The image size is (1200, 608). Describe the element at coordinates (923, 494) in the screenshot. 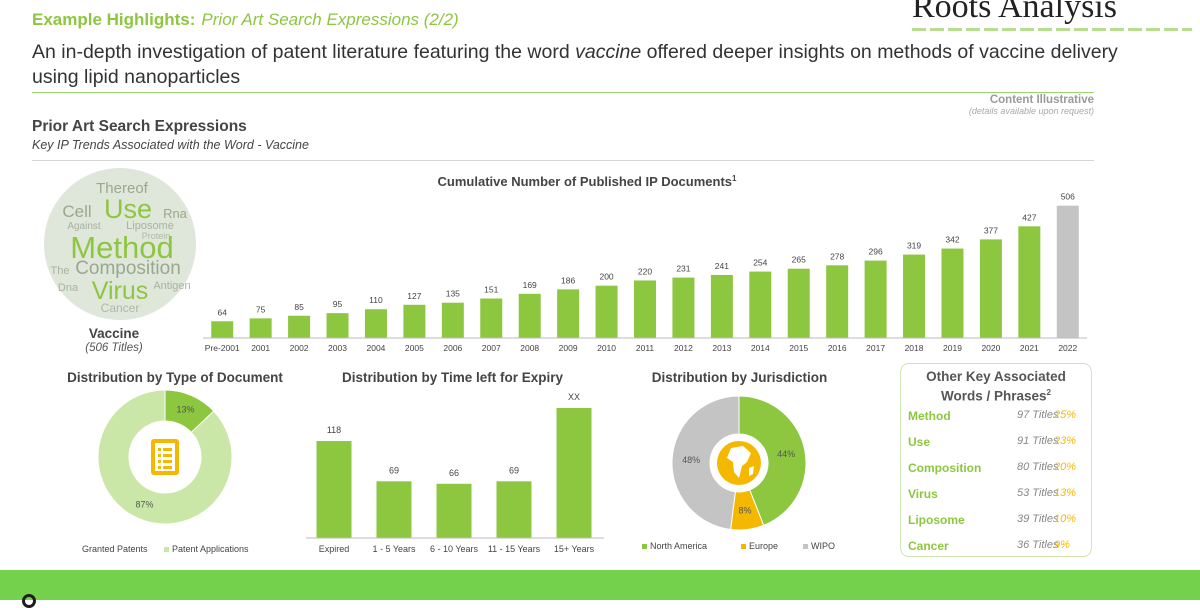

I see `key-word: Virus` at that location.